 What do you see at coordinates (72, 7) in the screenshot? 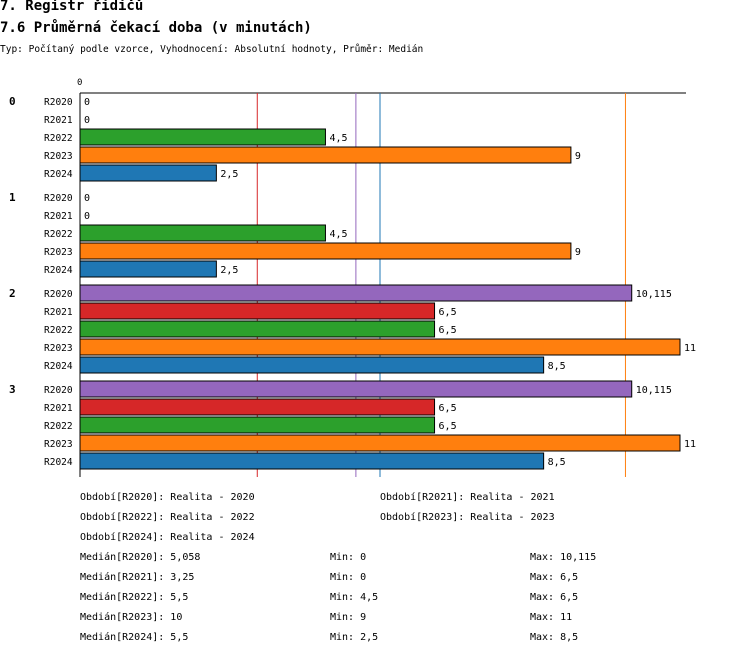
I see `report-title: 7. Registr řidičů` at bounding box center [72, 7].